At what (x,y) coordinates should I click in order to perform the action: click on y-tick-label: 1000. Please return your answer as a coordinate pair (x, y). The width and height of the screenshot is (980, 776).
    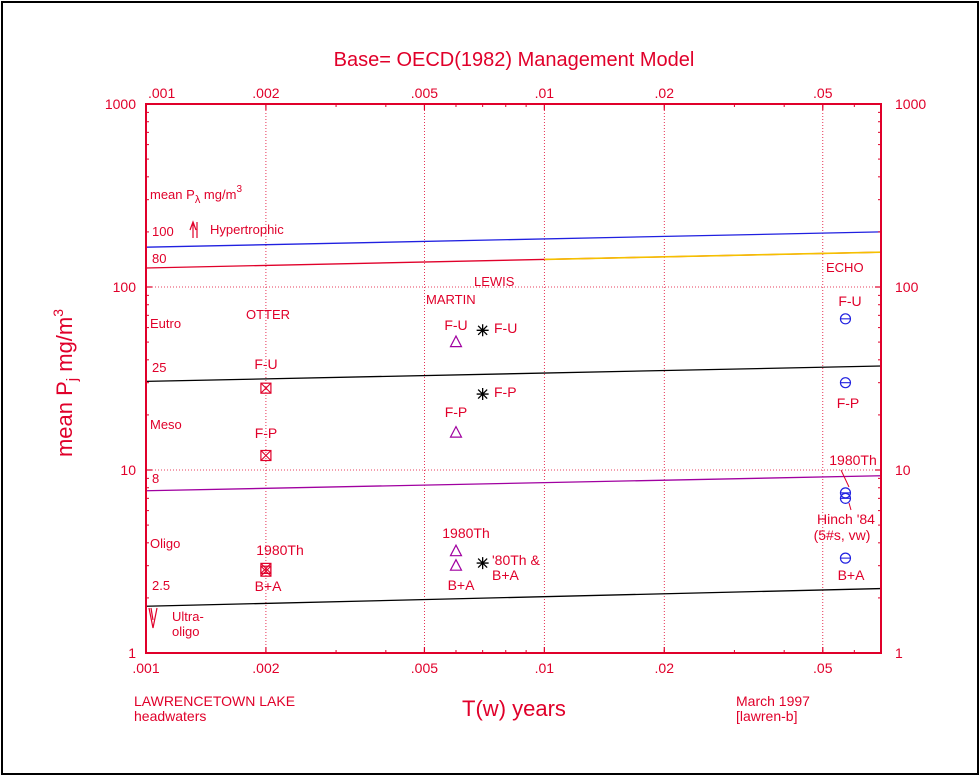
    Looking at the image, I should click on (120, 104).